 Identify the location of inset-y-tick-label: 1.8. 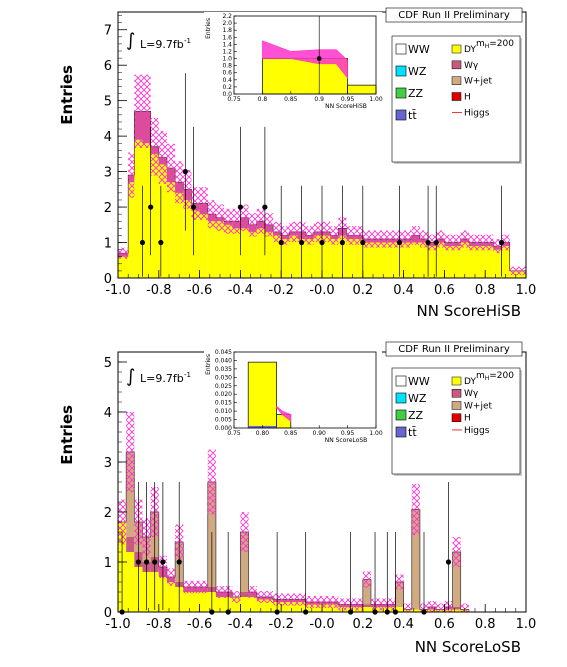
(227, 30).